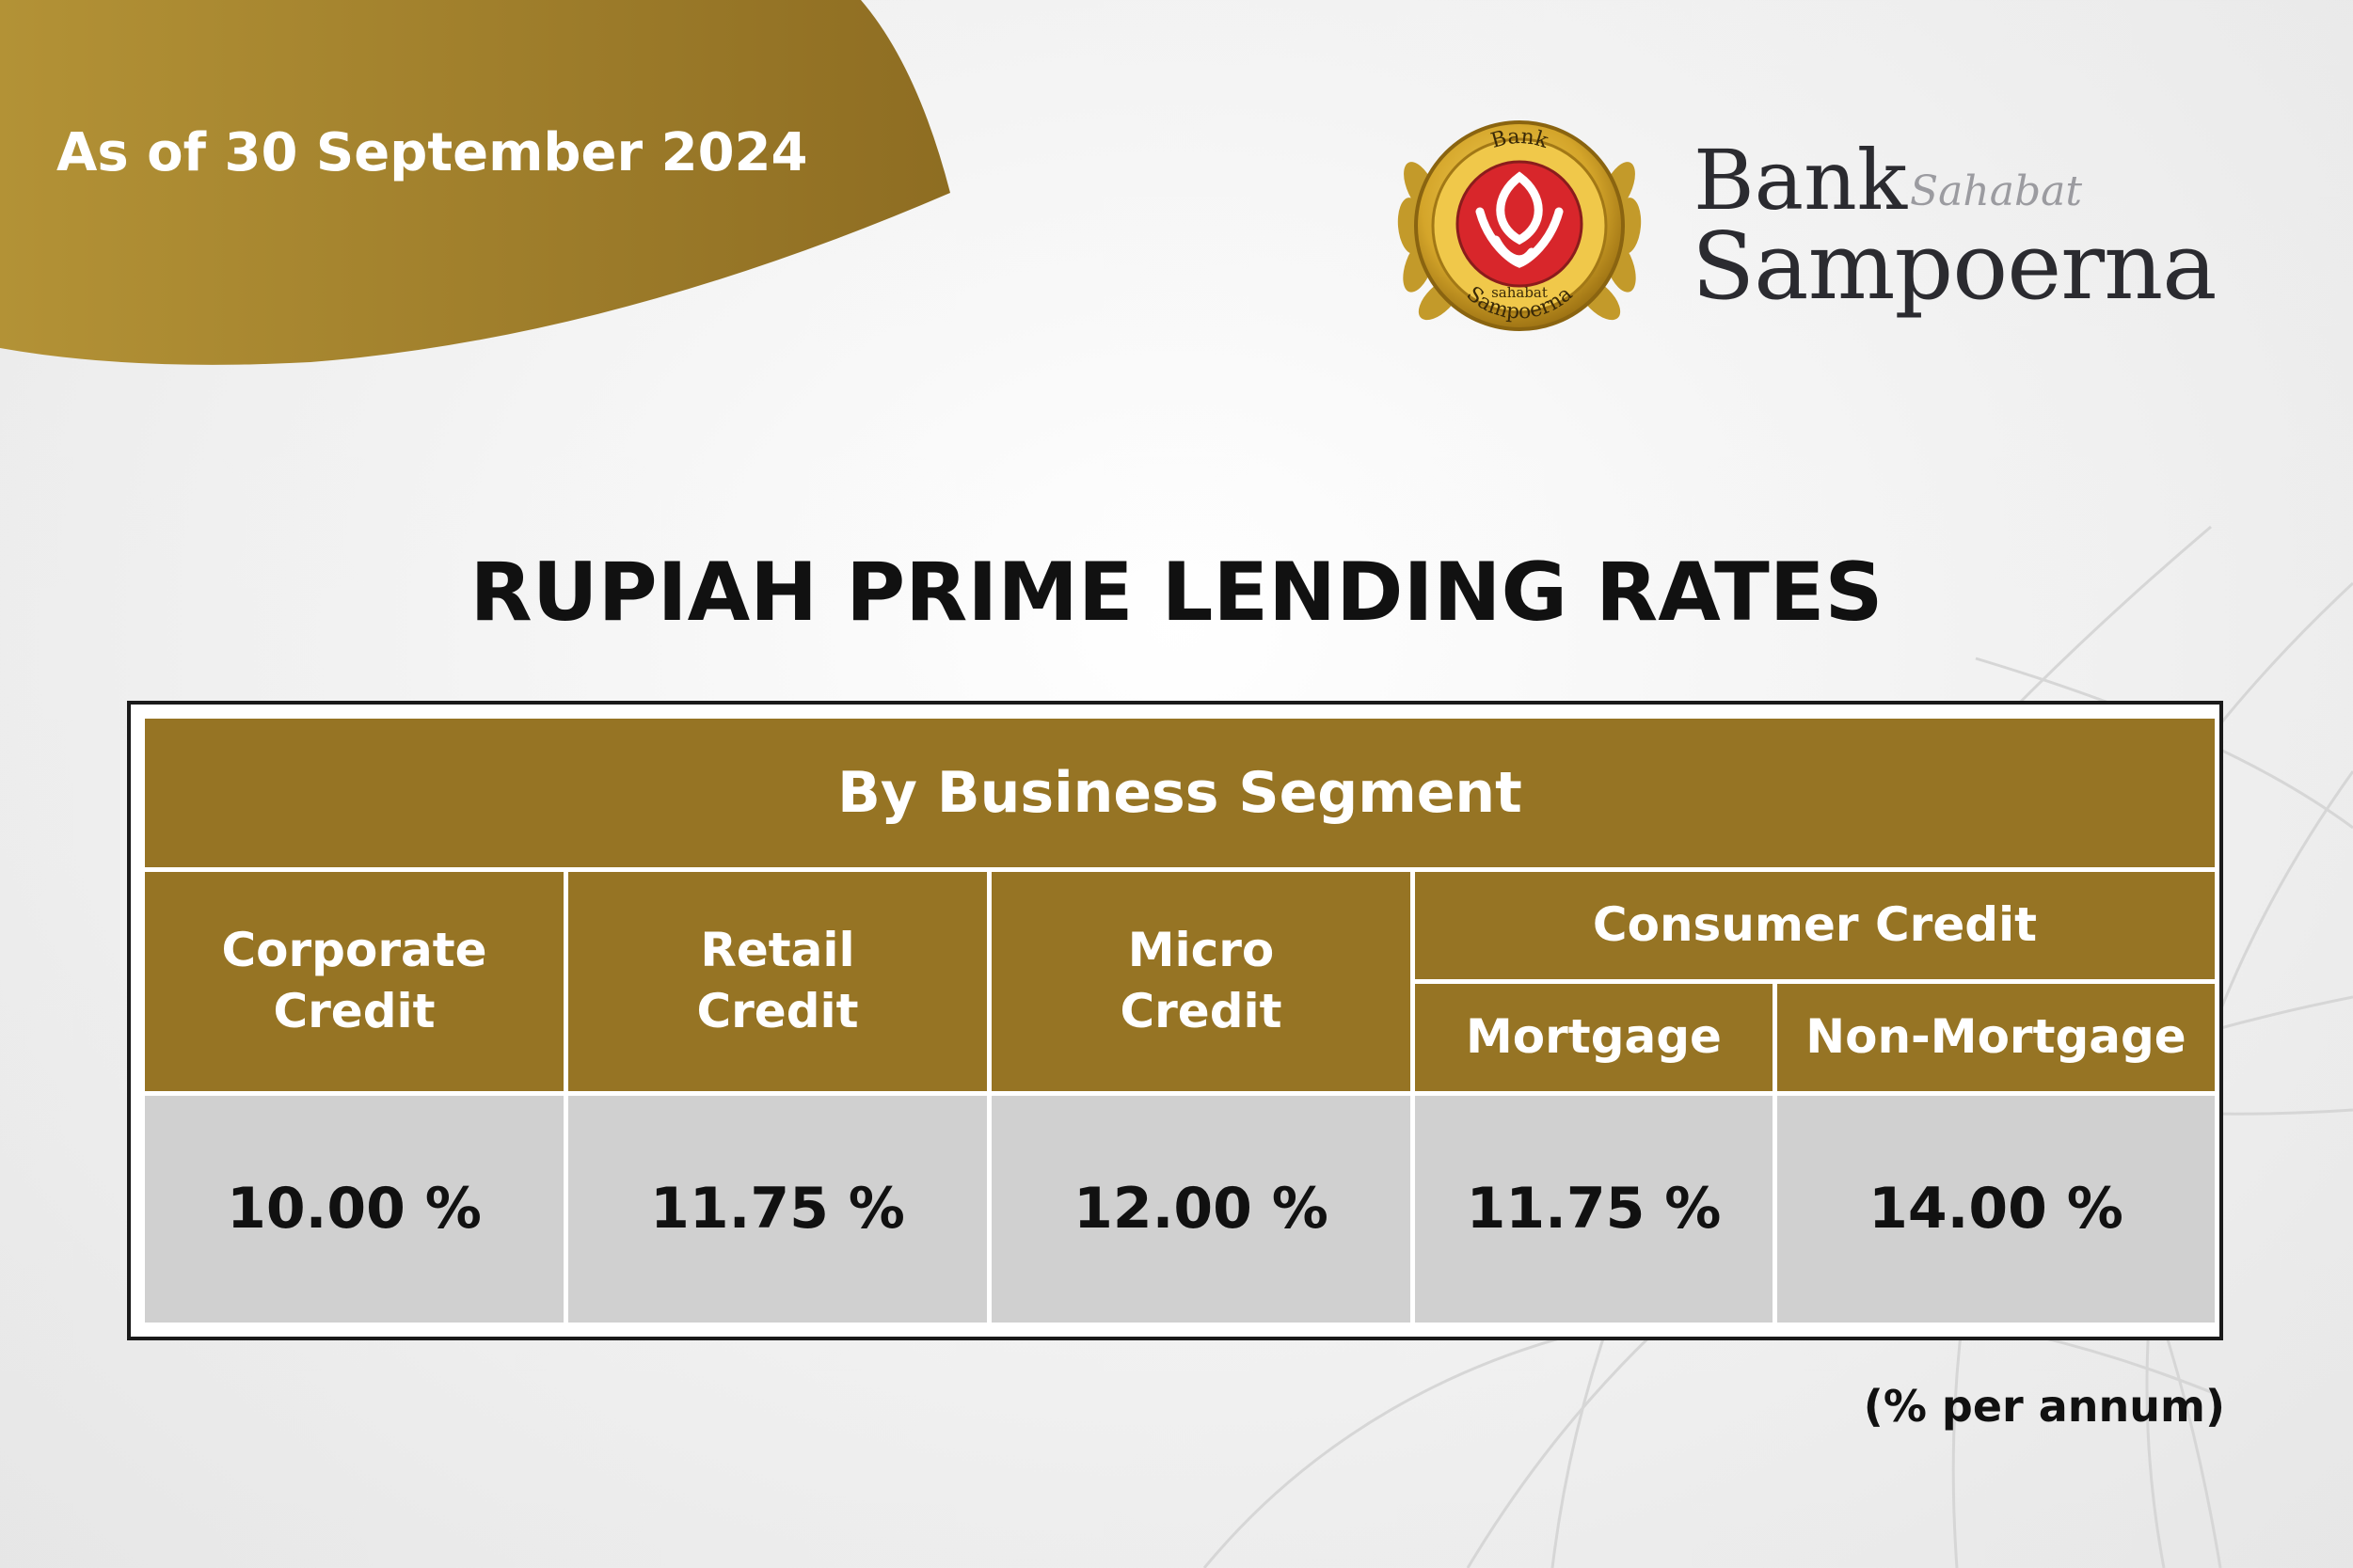 The height and width of the screenshot is (1568, 2353). Describe the element at coordinates (354, 1209) in the screenshot. I see `rate-corporate-credit: 10.00 %` at that location.